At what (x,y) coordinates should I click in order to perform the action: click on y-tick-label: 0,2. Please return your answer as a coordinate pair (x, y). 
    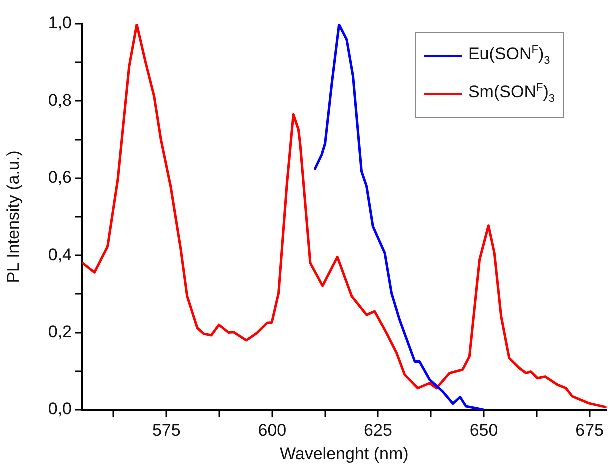
    Looking at the image, I should click on (60, 332).